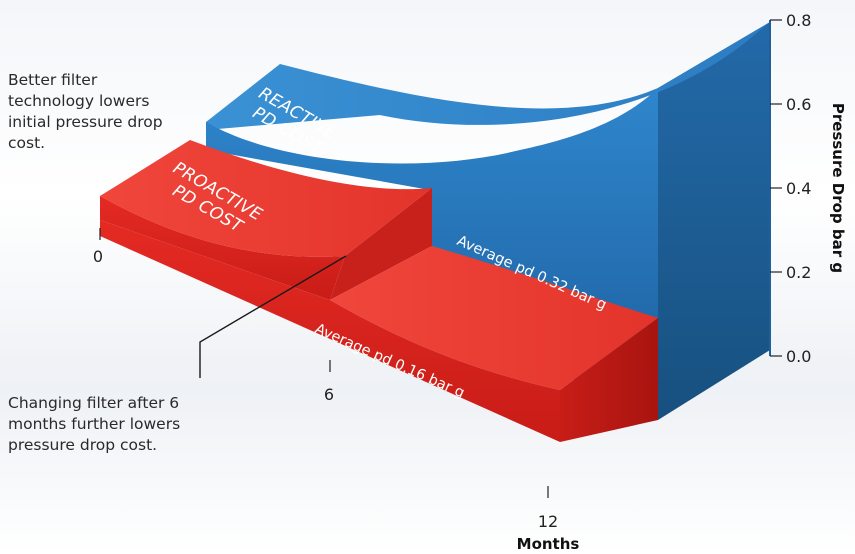 The height and width of the screenshot is (554, 855). Describe the element at coordinates (494, 318) in the screenshot. I see `proactive-top-second-half` at that location.